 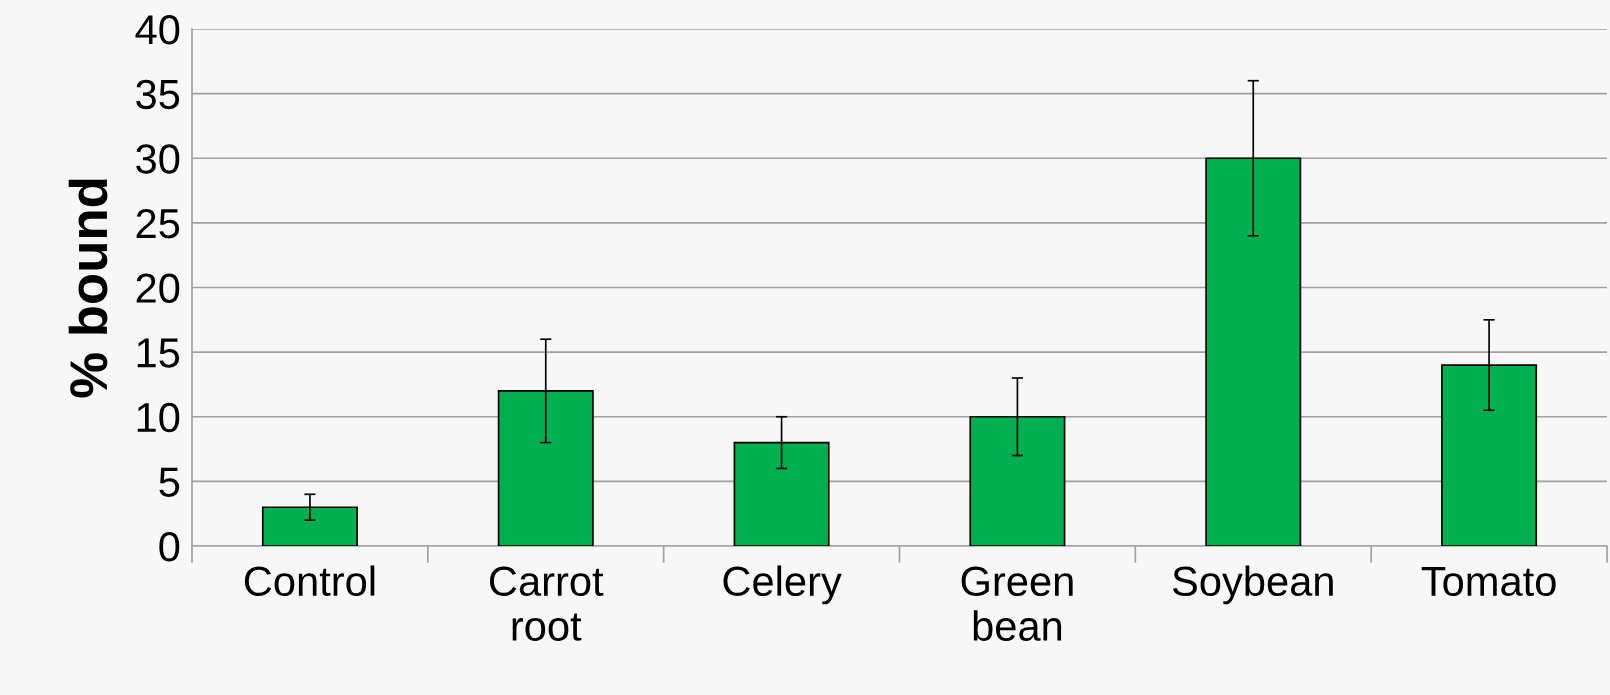 I want to click on y-tick-label: 40, so click(x=157, y=30).